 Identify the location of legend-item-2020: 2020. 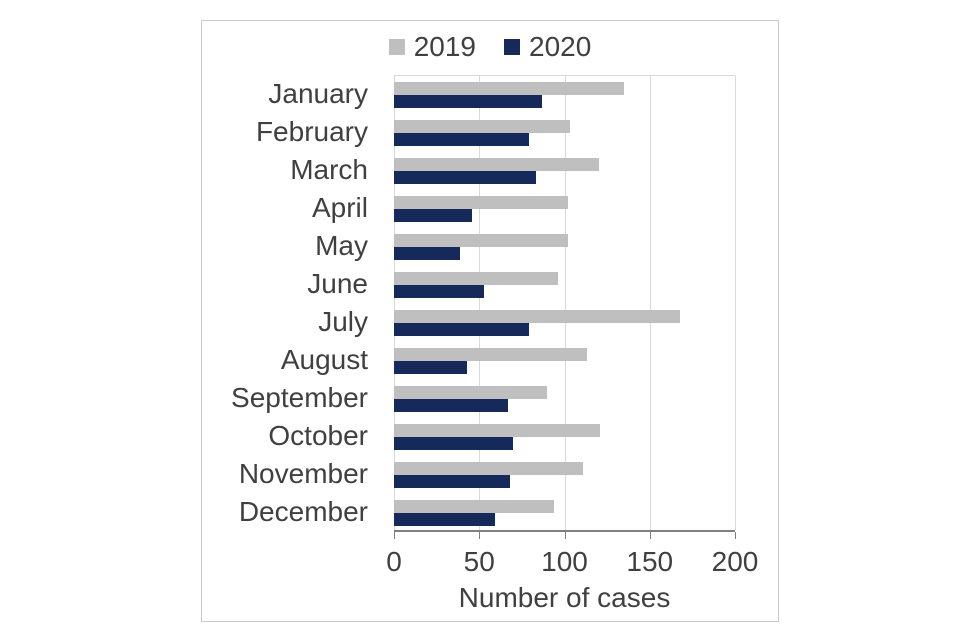
(547, 47).